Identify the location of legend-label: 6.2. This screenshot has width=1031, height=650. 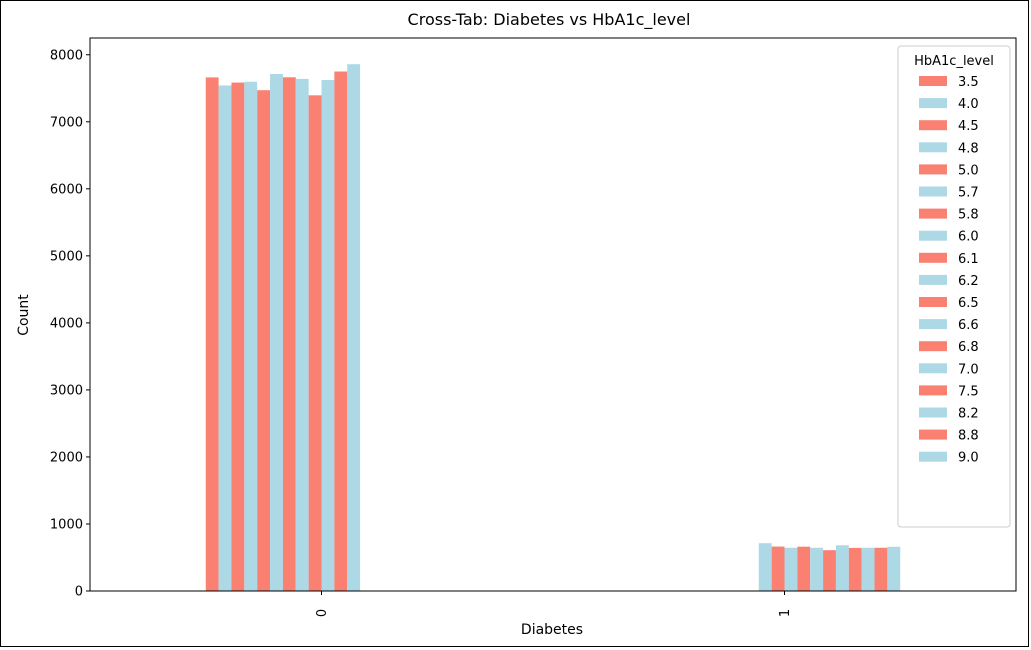
(968, 281).